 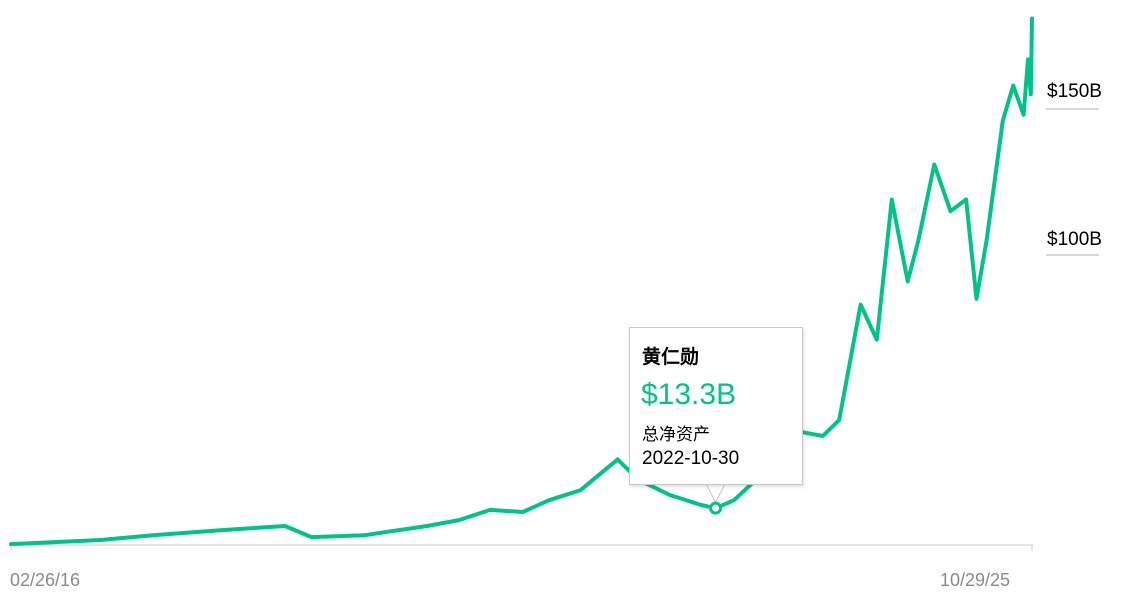 What do you see at coordinates (715, 493) in the screenshot?
I see `tooltip-pointer` at bounding box center [715, 493].